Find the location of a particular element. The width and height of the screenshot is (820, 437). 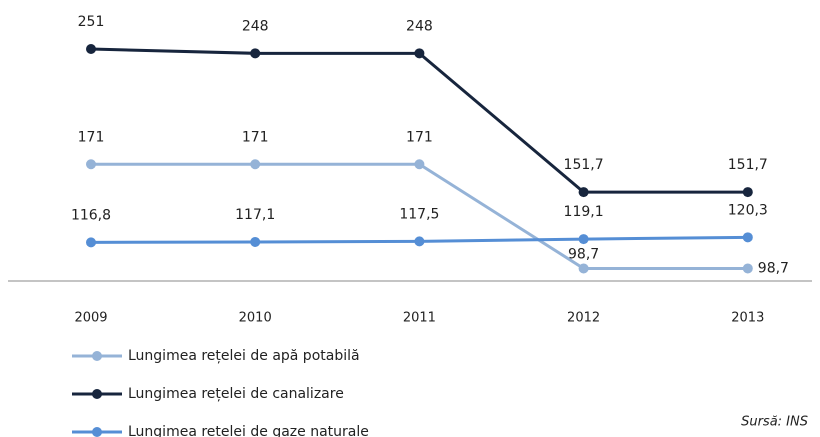

data-label: 251 is located at coordinates (91, 22).